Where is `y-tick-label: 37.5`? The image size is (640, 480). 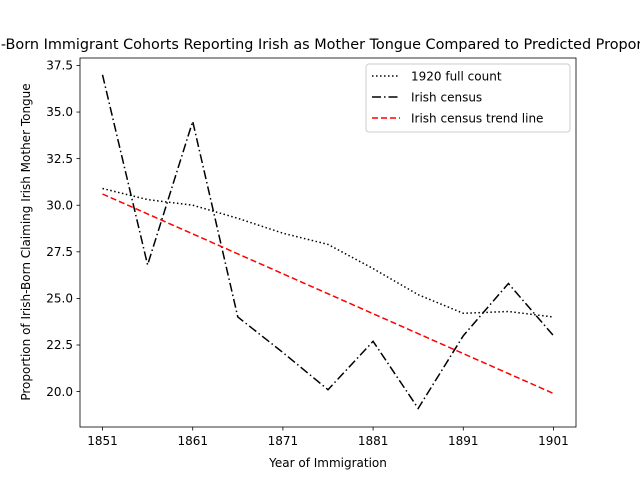
y-tick-label: 37.5 is located at coordinates (59, 66).